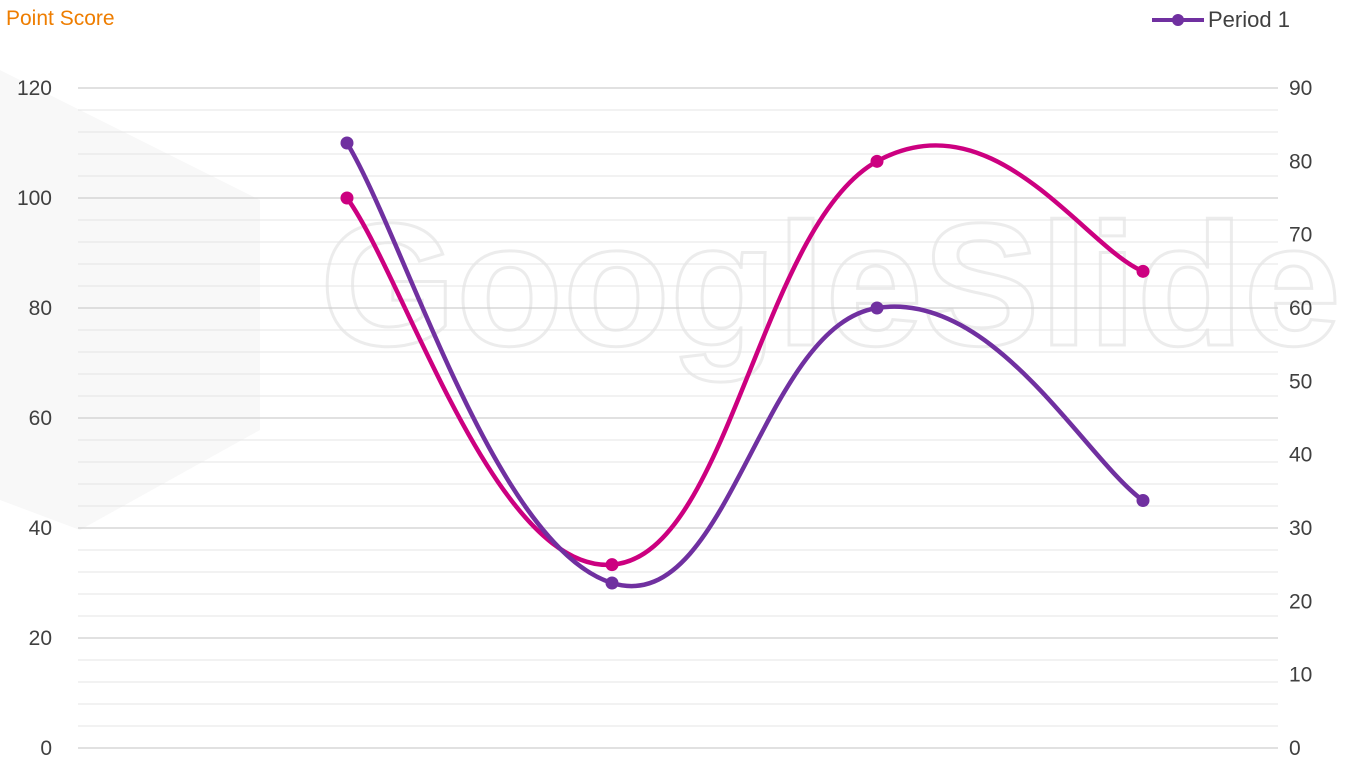  I want to click on chart-title: Point Score, so click(60, 18).